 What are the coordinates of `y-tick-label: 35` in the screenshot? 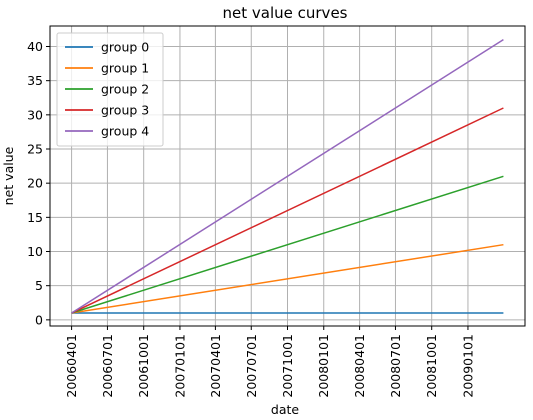 It's located at (35, 80).